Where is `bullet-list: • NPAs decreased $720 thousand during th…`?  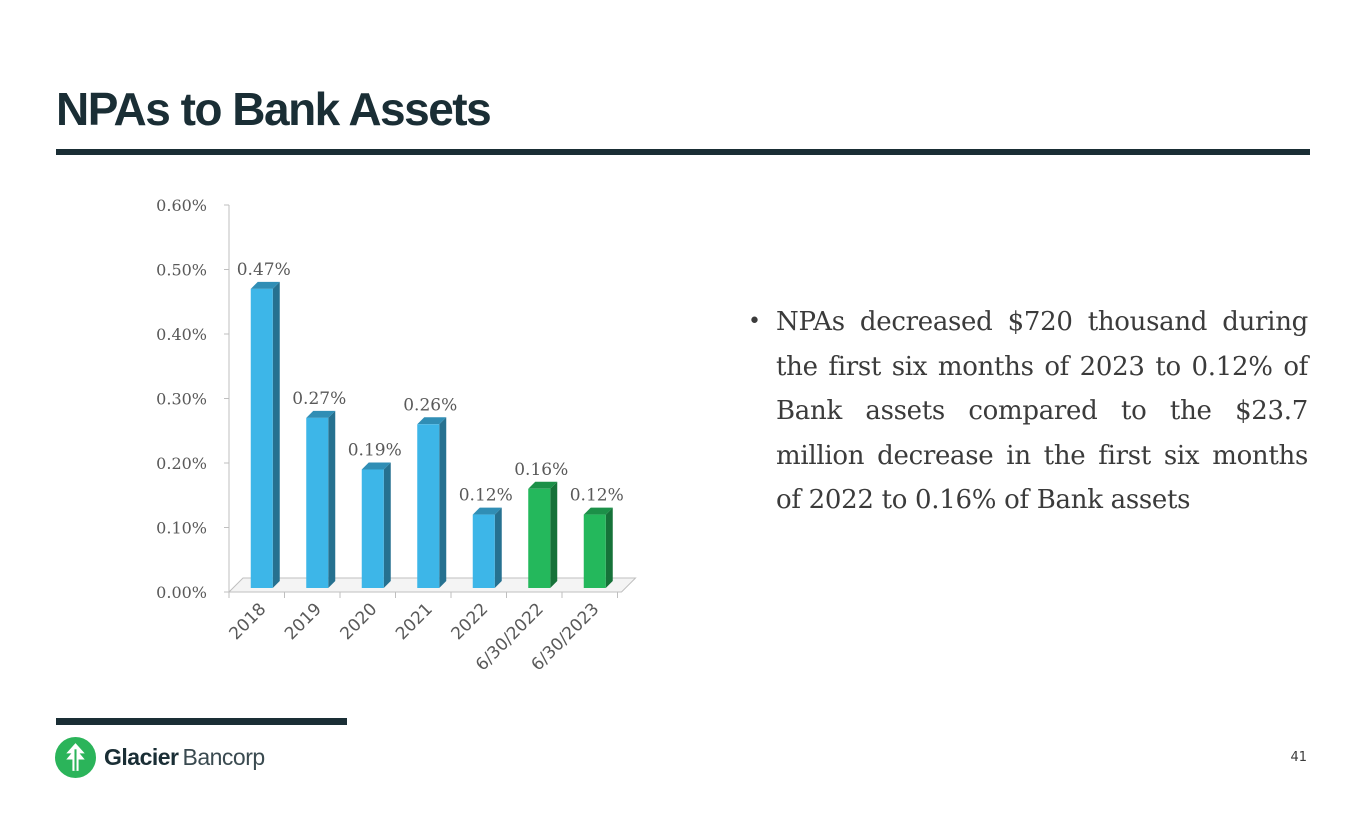 bullet-list: • NPAs decreased $720 thousand during th… is located at coordinates (1028, 411).